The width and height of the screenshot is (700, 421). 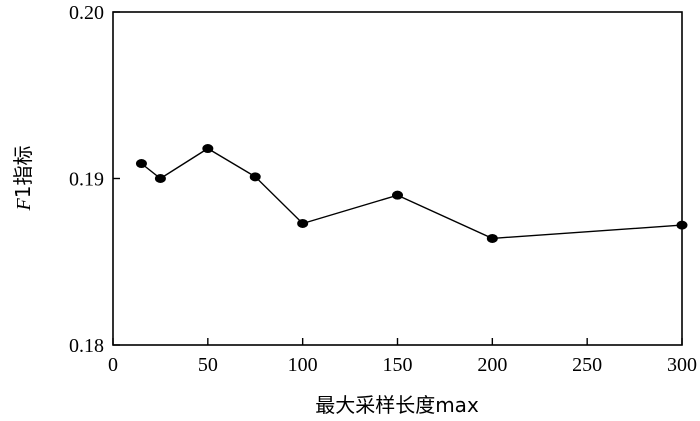 I want to click on y-axis-label: F1指标, so click(x=23, y=179).